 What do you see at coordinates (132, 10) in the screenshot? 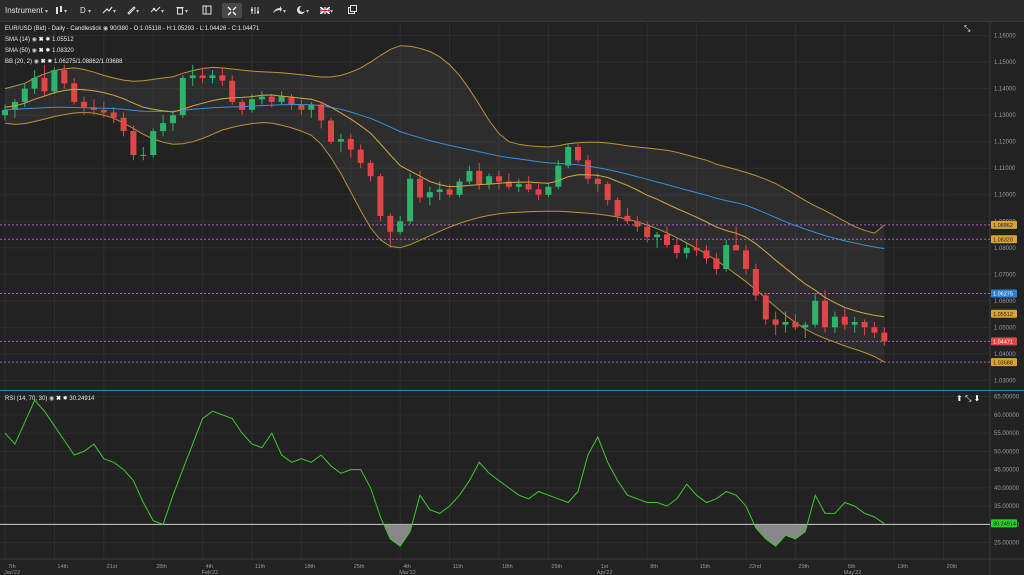
I see `pencil-button: ▾` at bounding box center [132, 10].